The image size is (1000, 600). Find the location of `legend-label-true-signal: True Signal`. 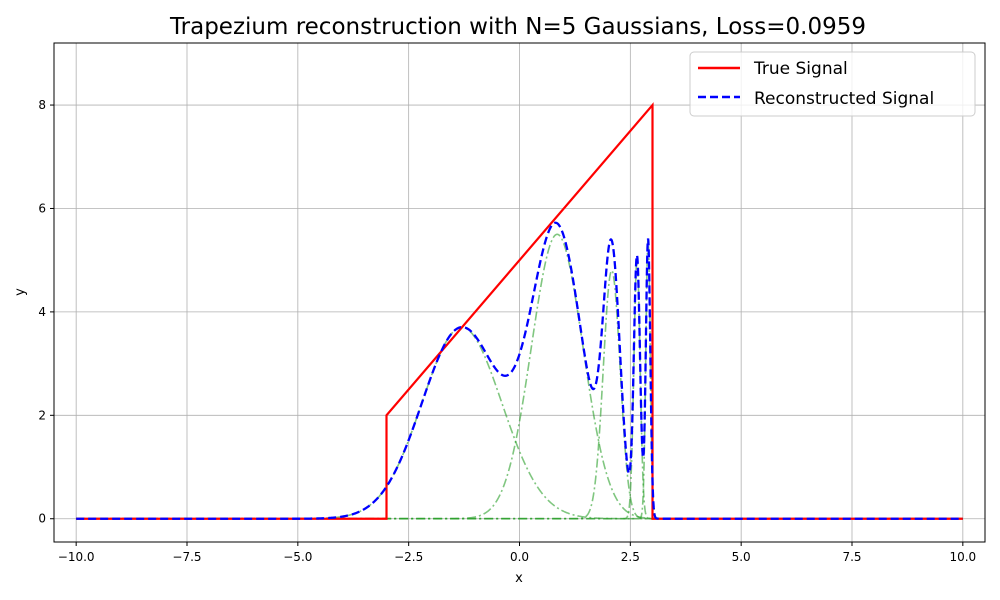

legend-label-true-signal: True Signal is located at coordinates (800, 69).